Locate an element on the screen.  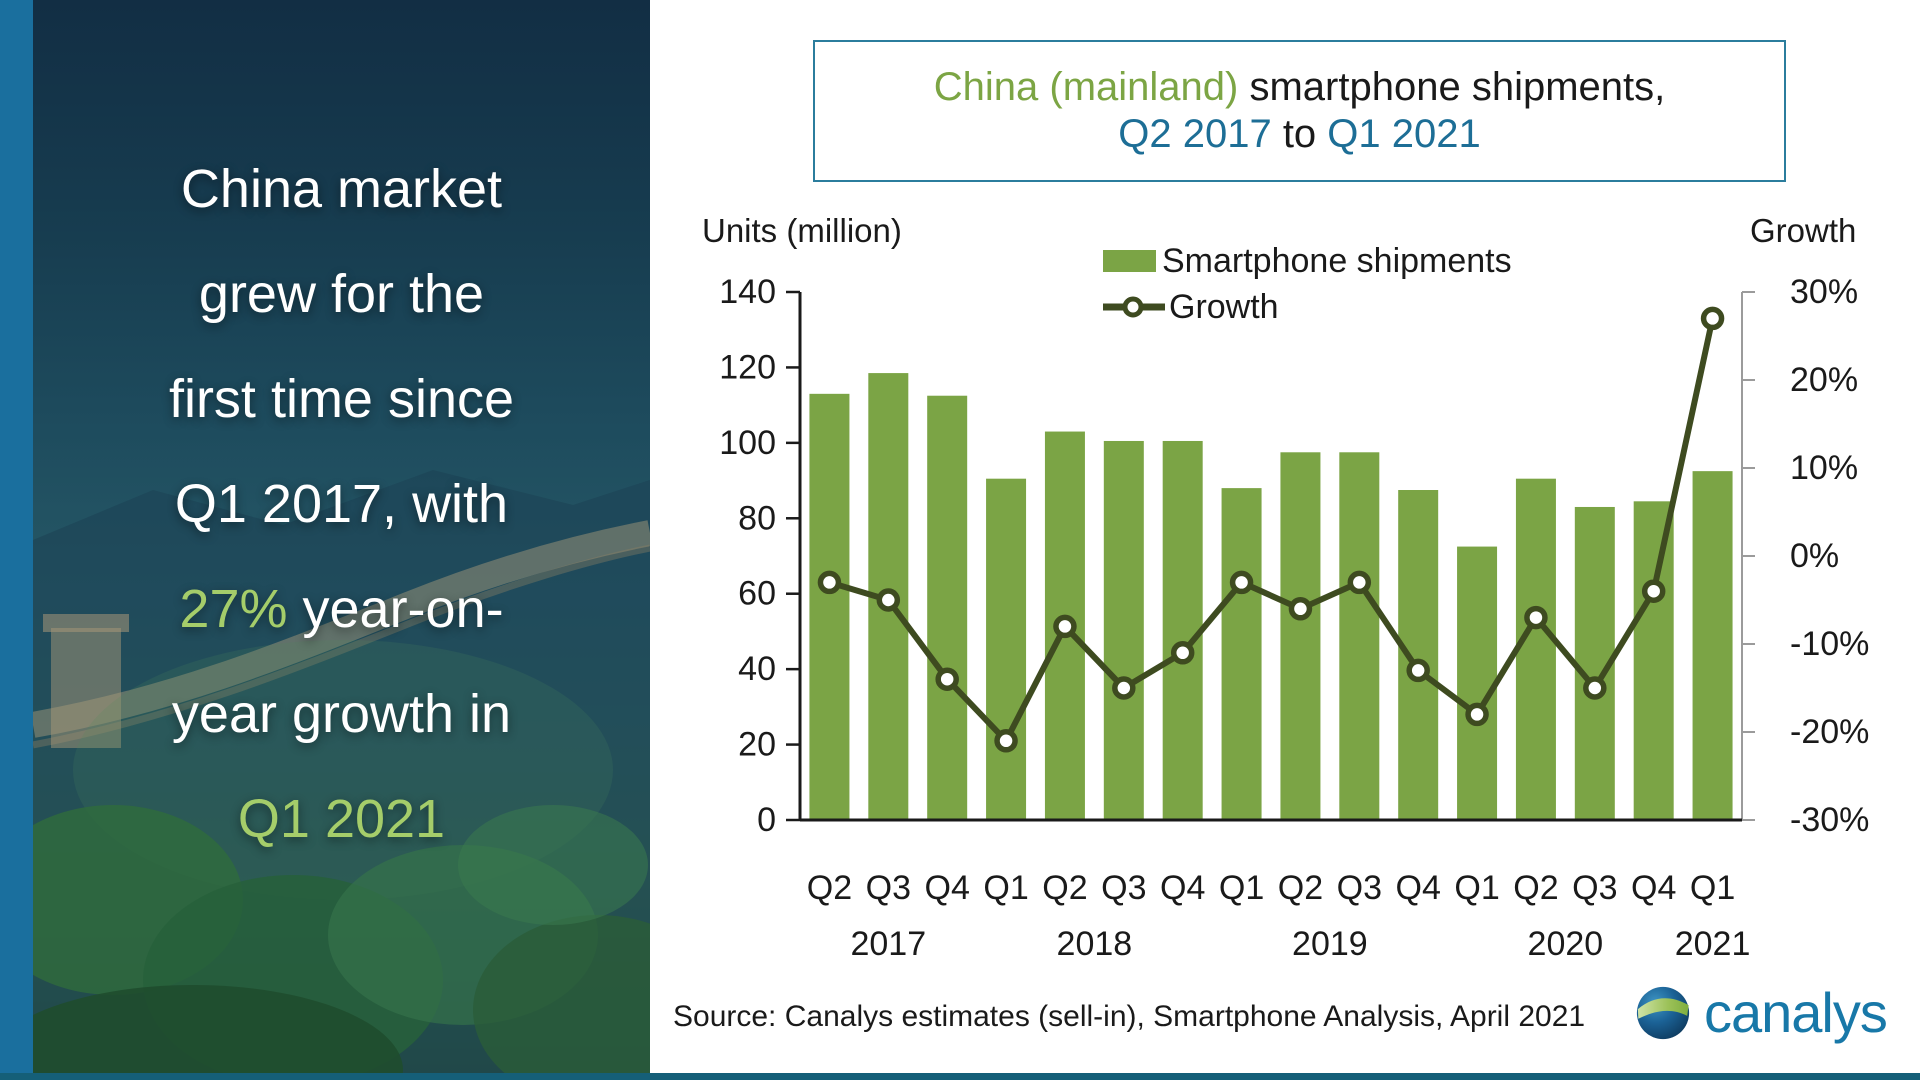
left-axis-tick-label: 40 is located at coordinates (757, 669).